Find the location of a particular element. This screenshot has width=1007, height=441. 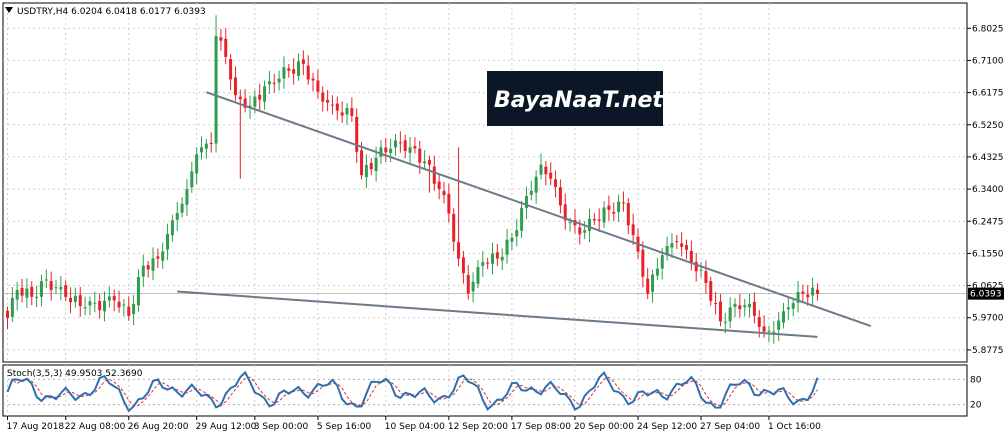

y-tick-label: 6.2475 is located at coordinates (988, 222).